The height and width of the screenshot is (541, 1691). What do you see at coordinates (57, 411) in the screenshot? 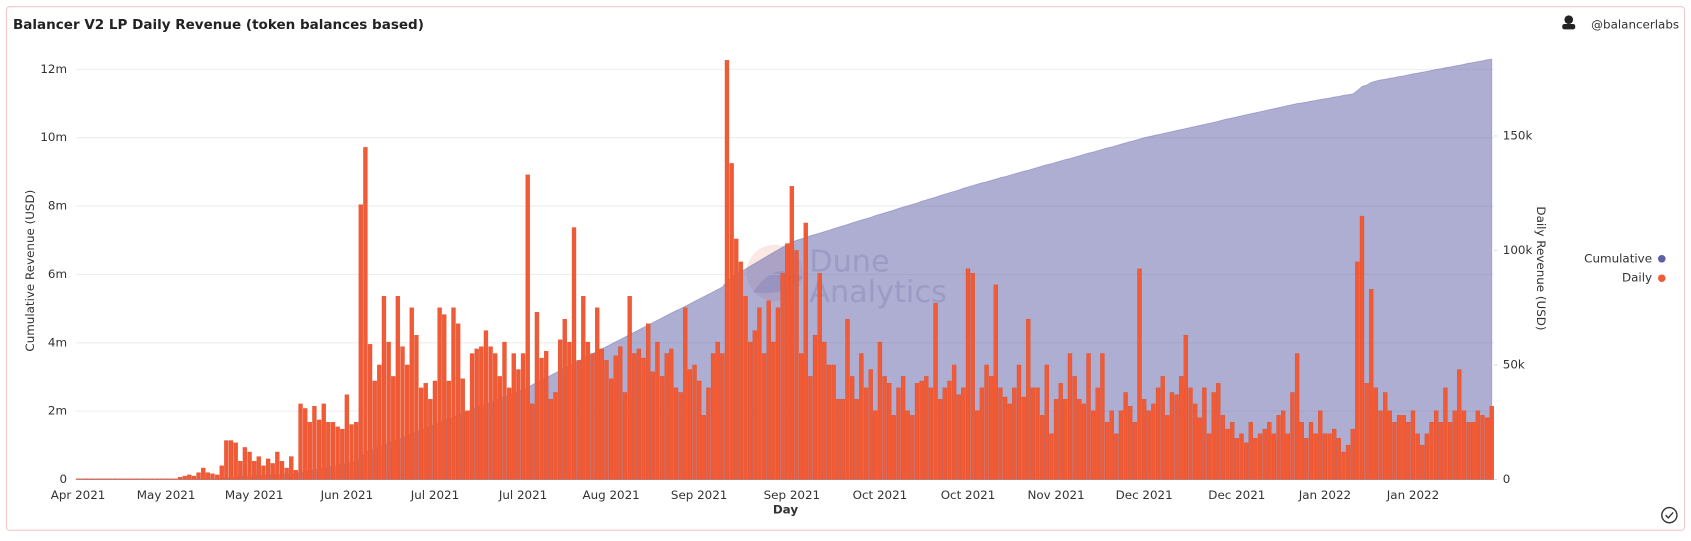
I see `y-tick-label: 2m` at bounding box center [57, 411].